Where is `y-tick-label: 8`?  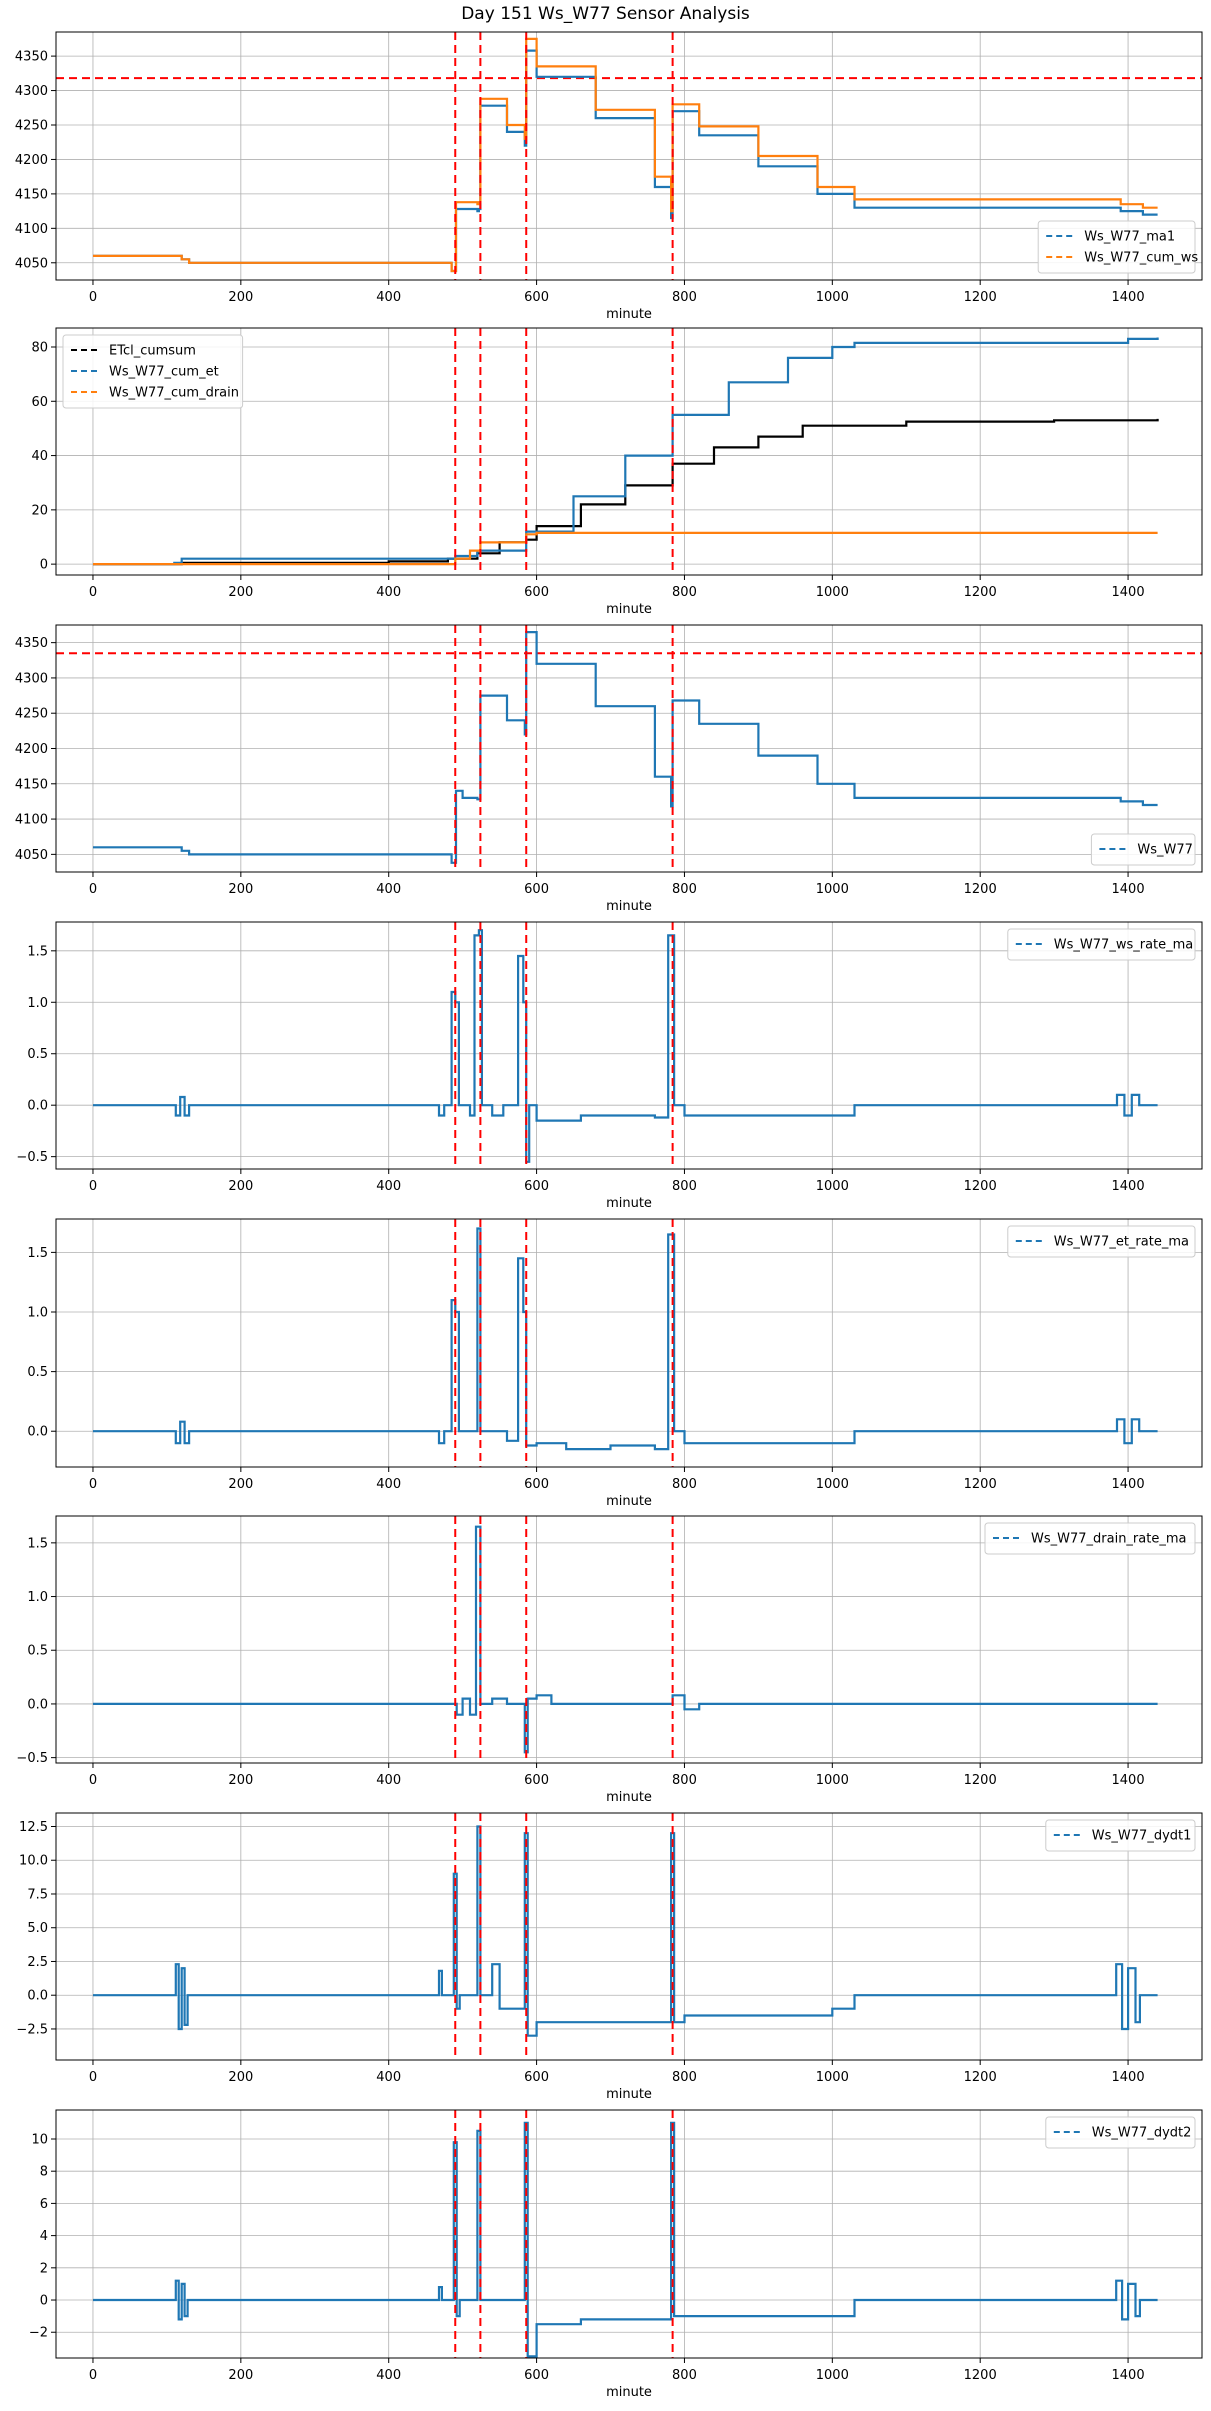
y-tick-label: 8 is located at coordinates (44, 2172).